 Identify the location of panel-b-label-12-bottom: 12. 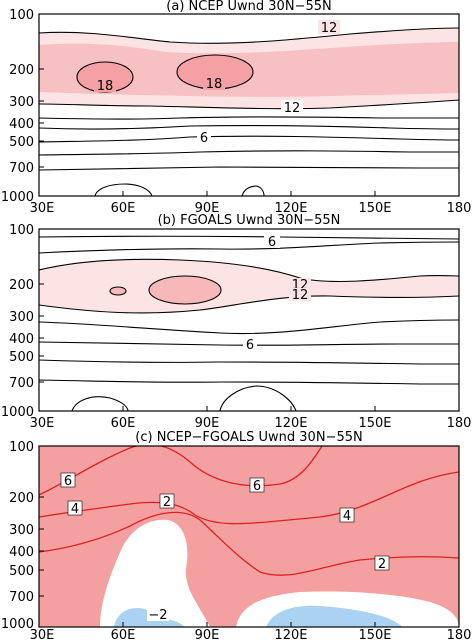
(300, 295).